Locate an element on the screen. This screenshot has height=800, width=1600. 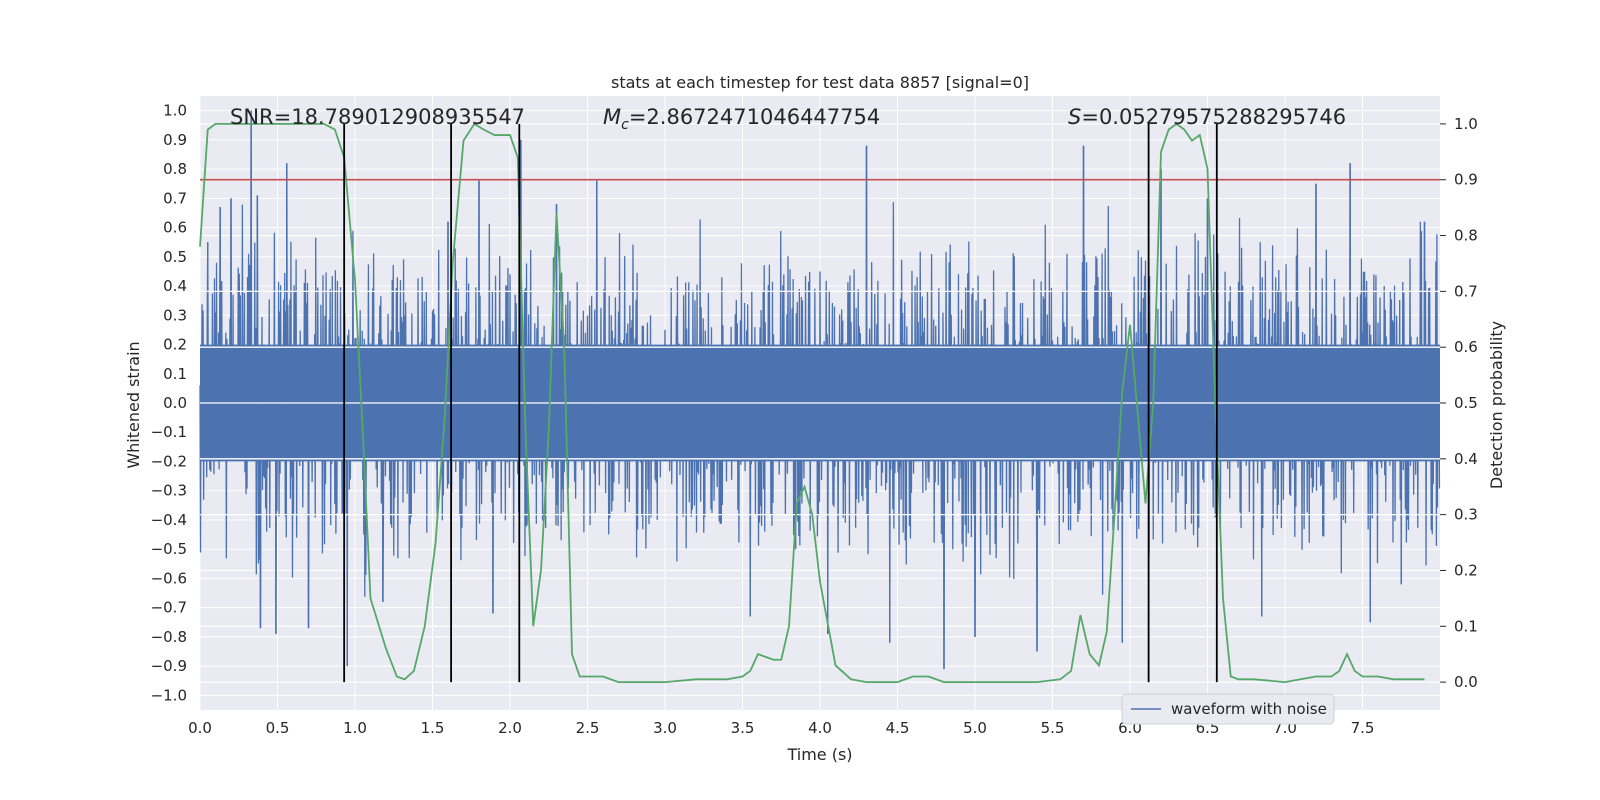
y-left-tick-label: 0.9 is located at coordinates (175, 140).